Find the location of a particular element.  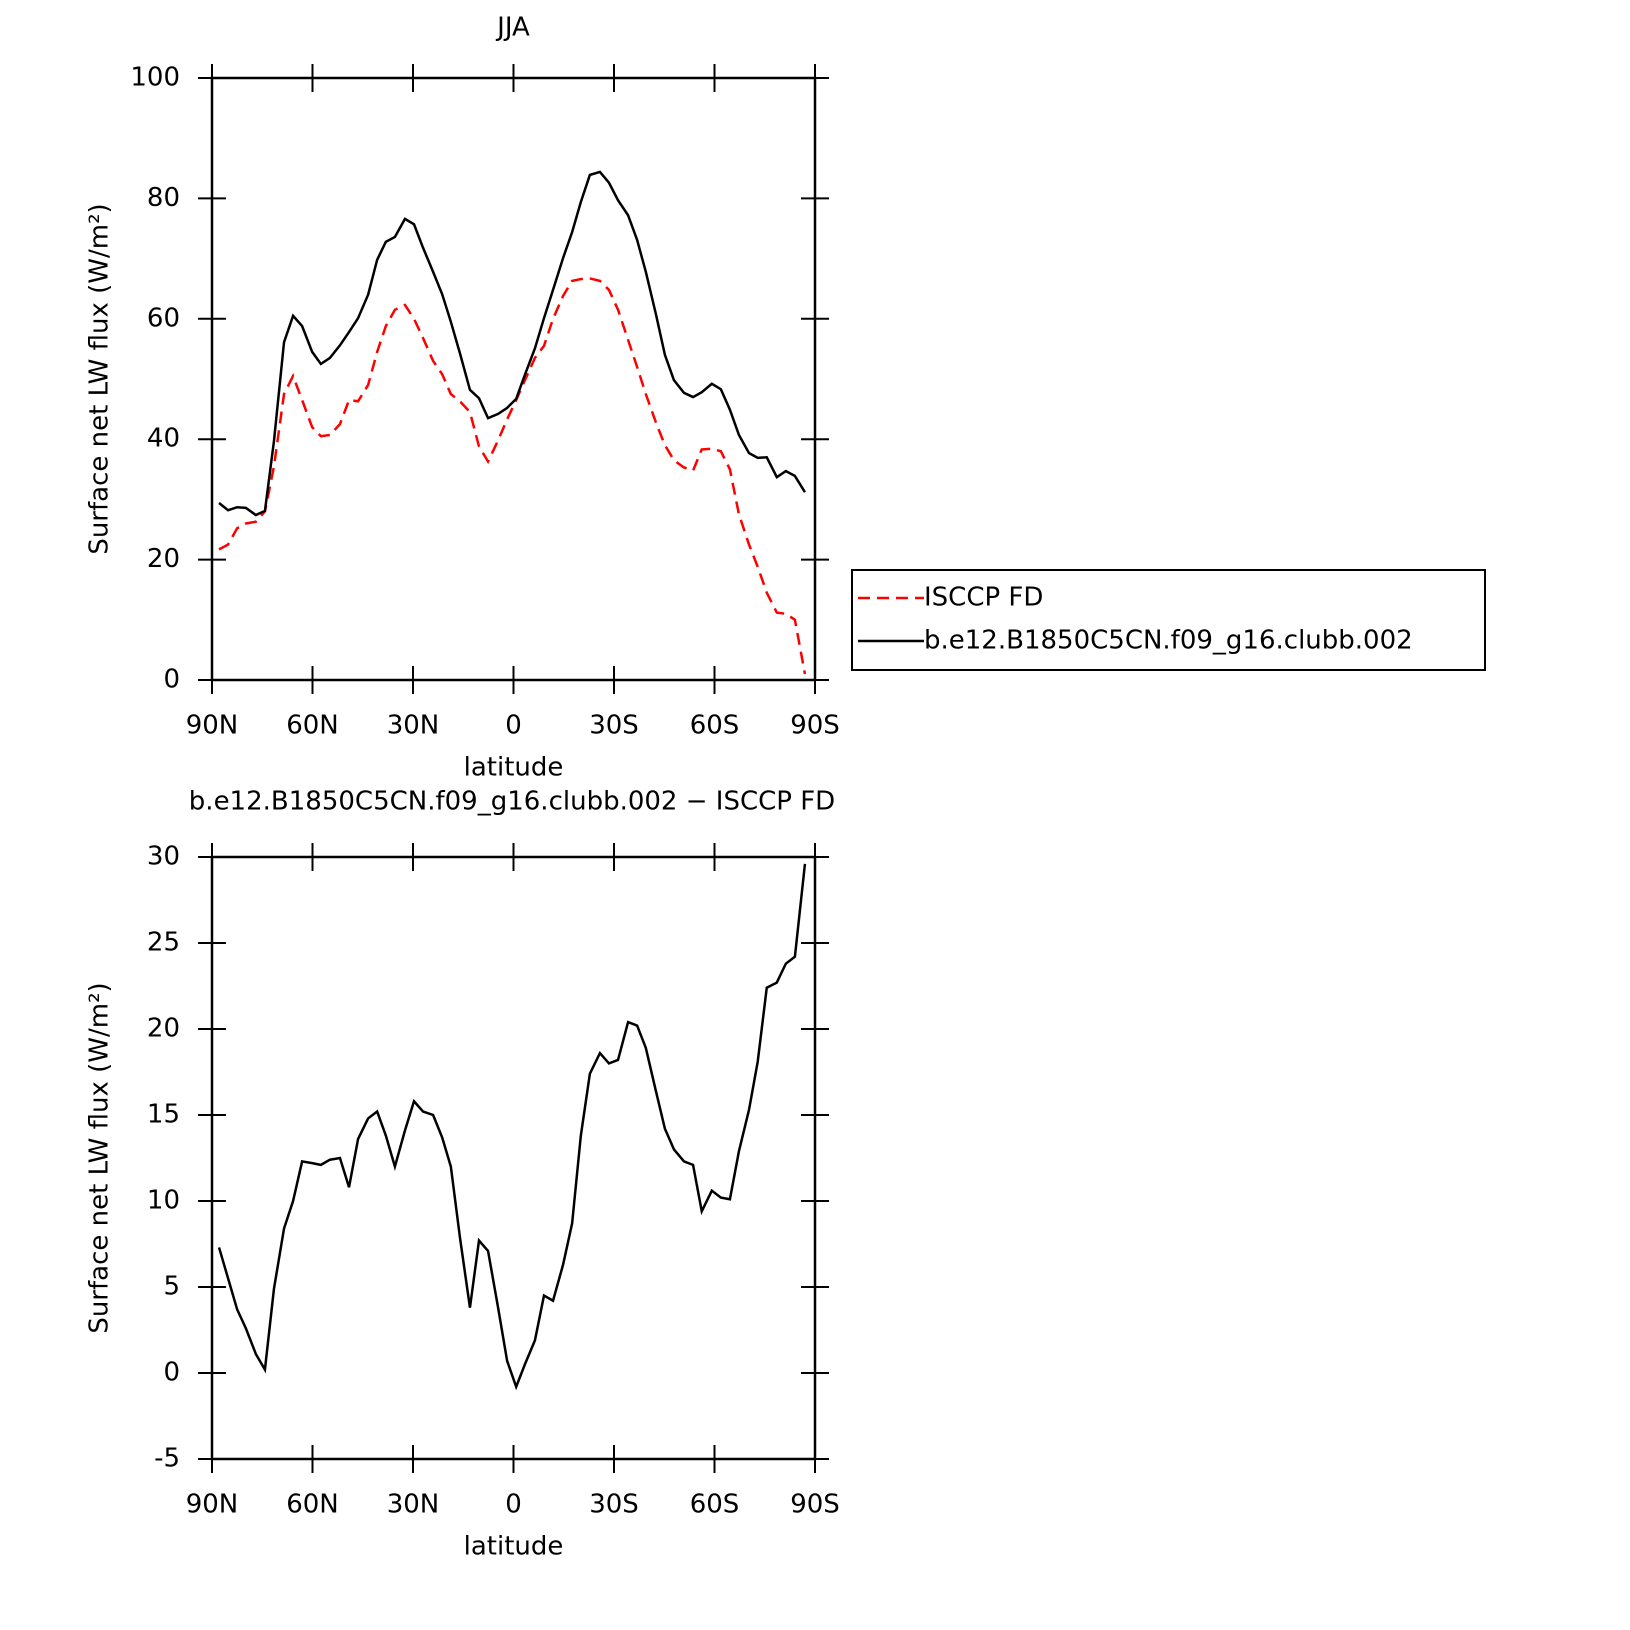

chart-title: JJA is located at coordinates (512, 28).